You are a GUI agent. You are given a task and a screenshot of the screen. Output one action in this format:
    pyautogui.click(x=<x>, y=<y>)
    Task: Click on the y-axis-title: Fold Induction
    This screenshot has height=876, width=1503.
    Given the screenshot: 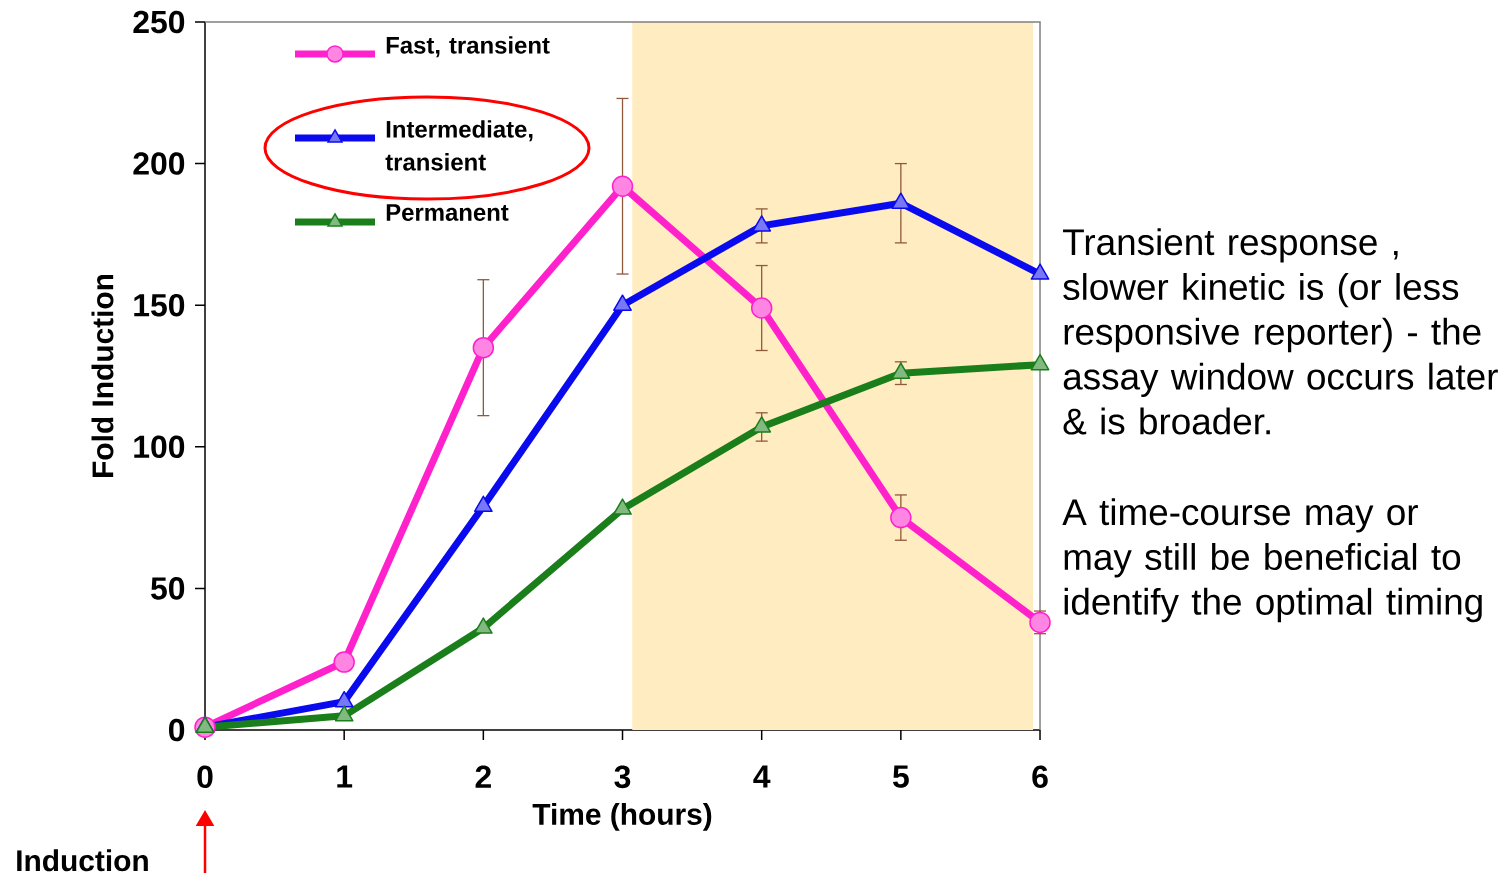 What is the action you would take?
    pyautogui.click(x=102, y=375)
    